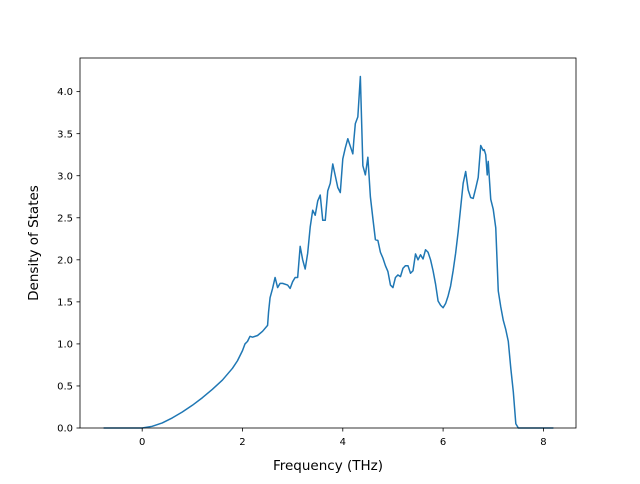  Describe the element at coordinates (65, 260) in the screenshot. I see `y-tick-label: 2.0` at that location.